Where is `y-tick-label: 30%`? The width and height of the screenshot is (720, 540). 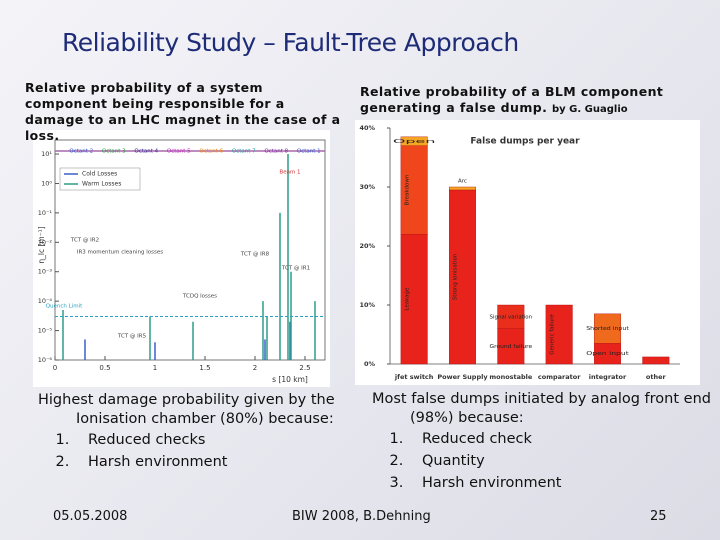
y-tick-label: 30% is located at coordinates (367, 187).